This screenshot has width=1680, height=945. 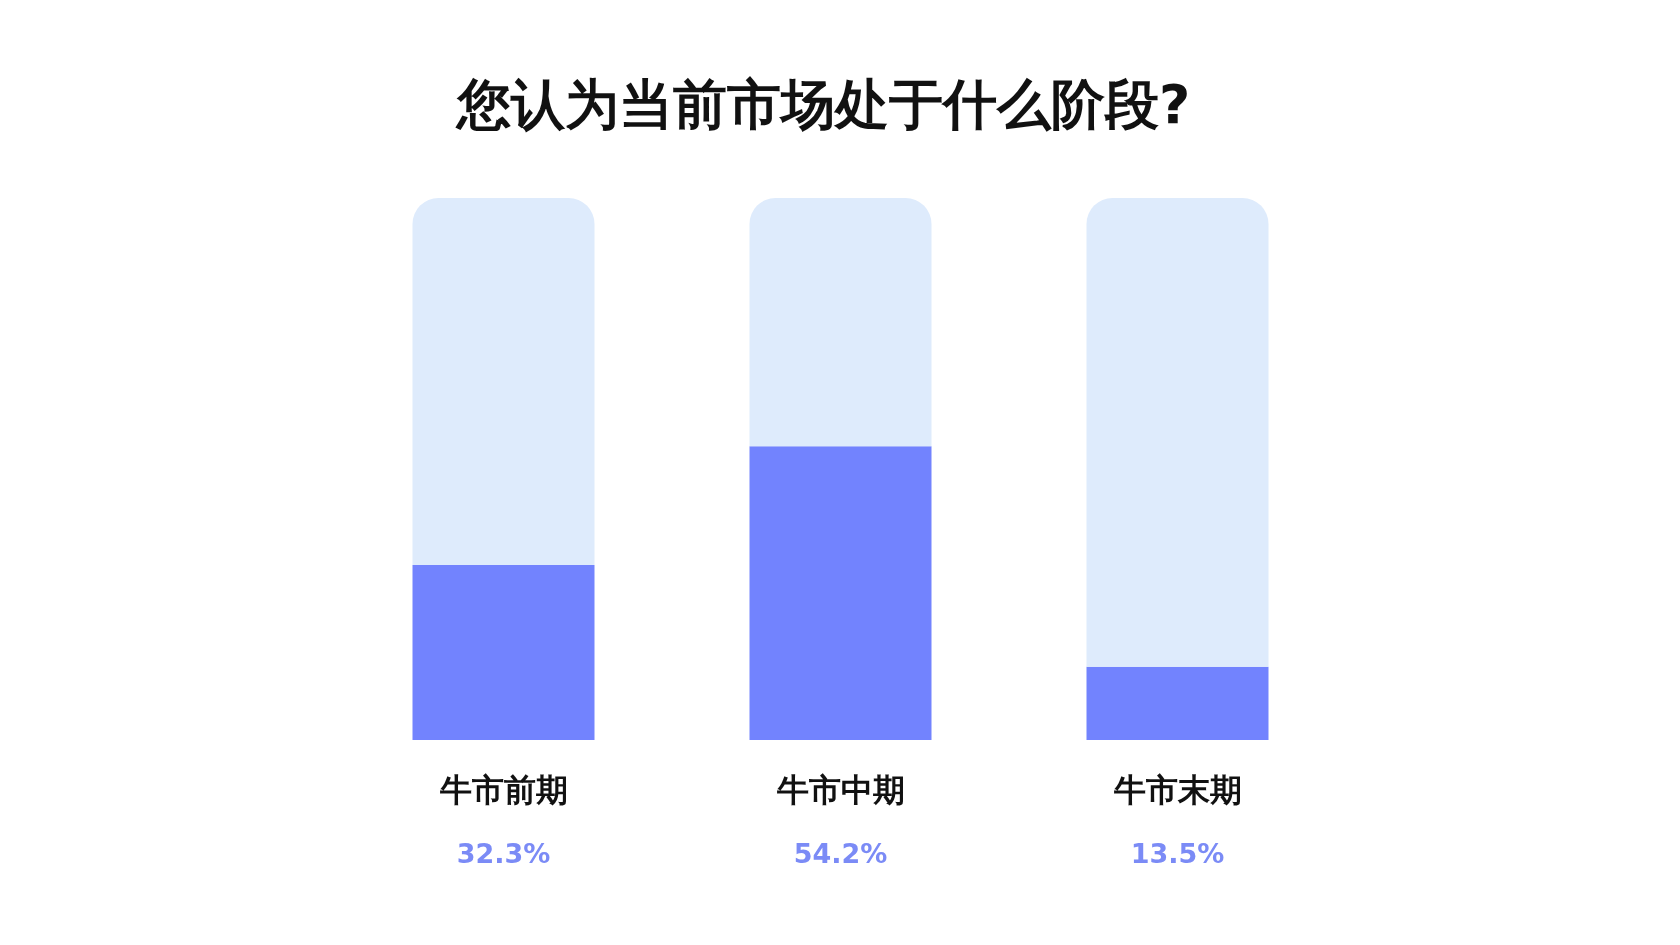 What do you see at coordinates (1177, 790) in the screenshot?
I see `x-tick-label: 牛市末期` at bounding box center [1177, 790].